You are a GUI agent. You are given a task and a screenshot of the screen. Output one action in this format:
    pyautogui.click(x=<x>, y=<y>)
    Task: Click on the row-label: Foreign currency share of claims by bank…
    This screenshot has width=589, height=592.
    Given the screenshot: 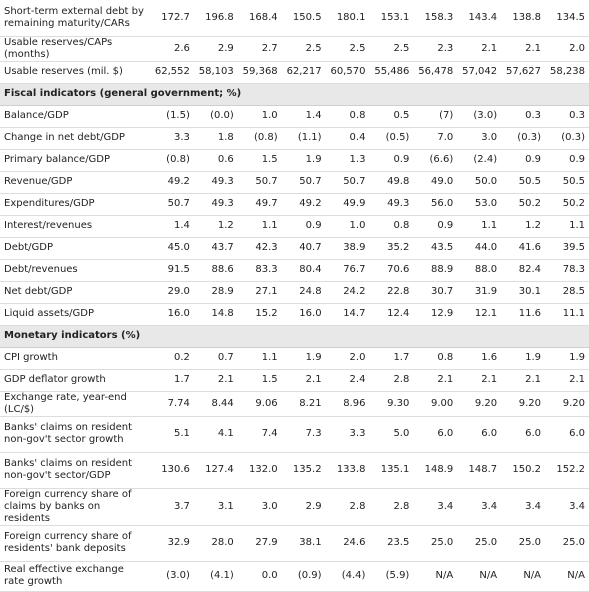 What is the action you would take?
    pyautogui.click(x=75, y=507)
    